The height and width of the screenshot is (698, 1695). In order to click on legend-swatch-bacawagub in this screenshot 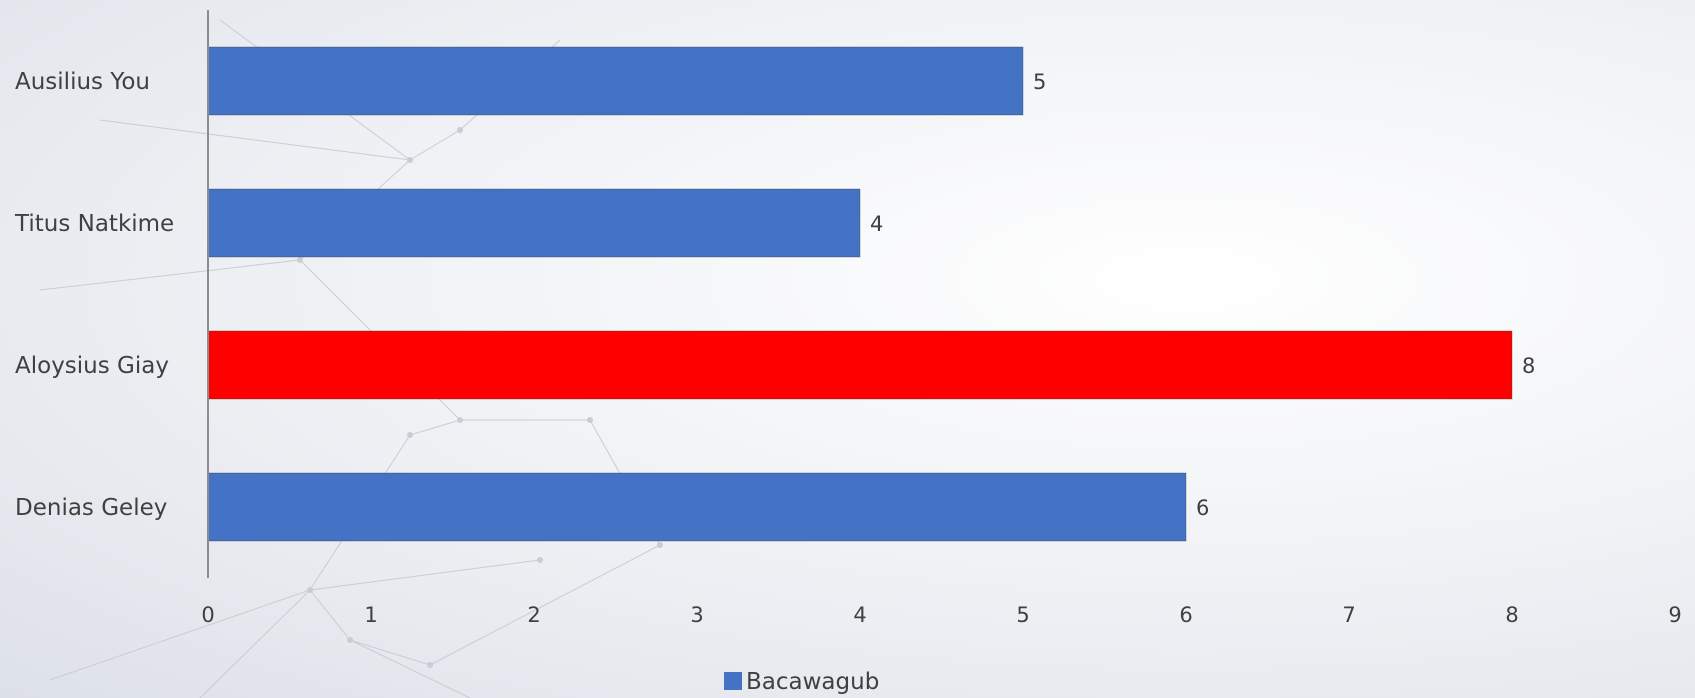, I will do `click(733, 681)`.